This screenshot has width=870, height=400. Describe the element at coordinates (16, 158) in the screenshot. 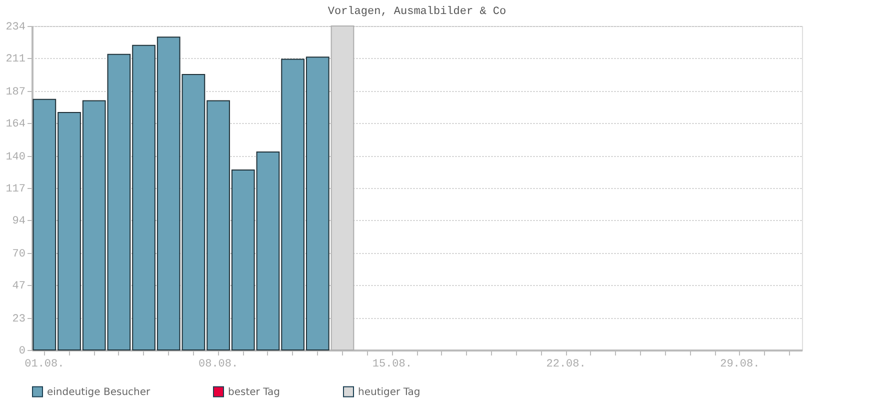

I see `y-tick-label: 140` at that location.